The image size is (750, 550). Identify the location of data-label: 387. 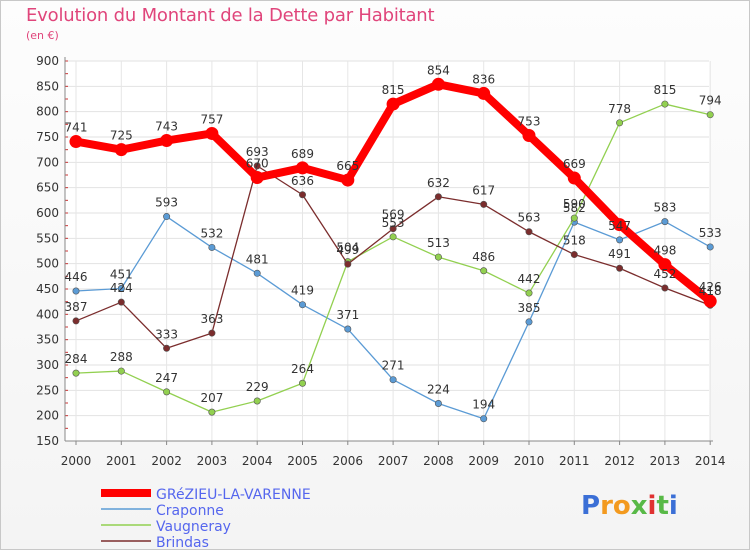
(76, 307).